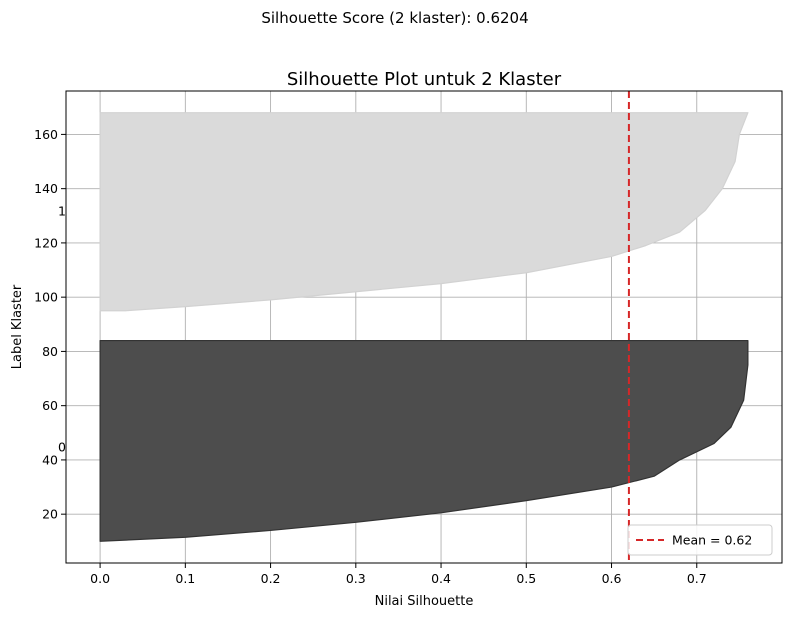 The height and width of the screenshot is (620, 790). Describe the element at coordinates (50, 514) in the screenshot. I see `y-tick-label: 20` at that location.